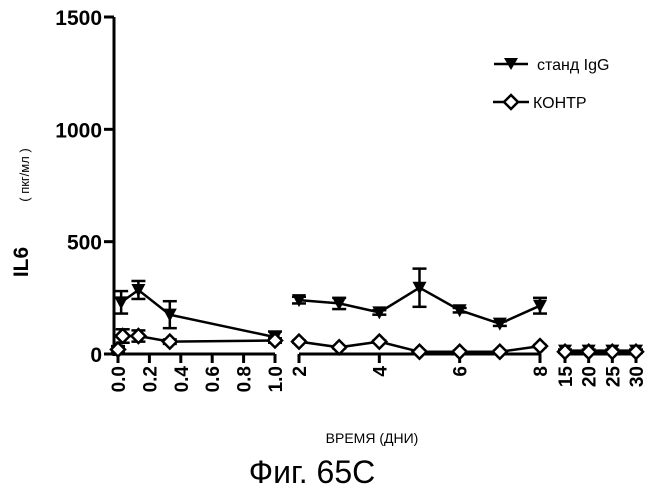 The height and width of the screenshot is (500, 655). Describe the element at coordinates (312, 472) in the screenshot. I see `figure-caption: Фиг. 65C` at that location.